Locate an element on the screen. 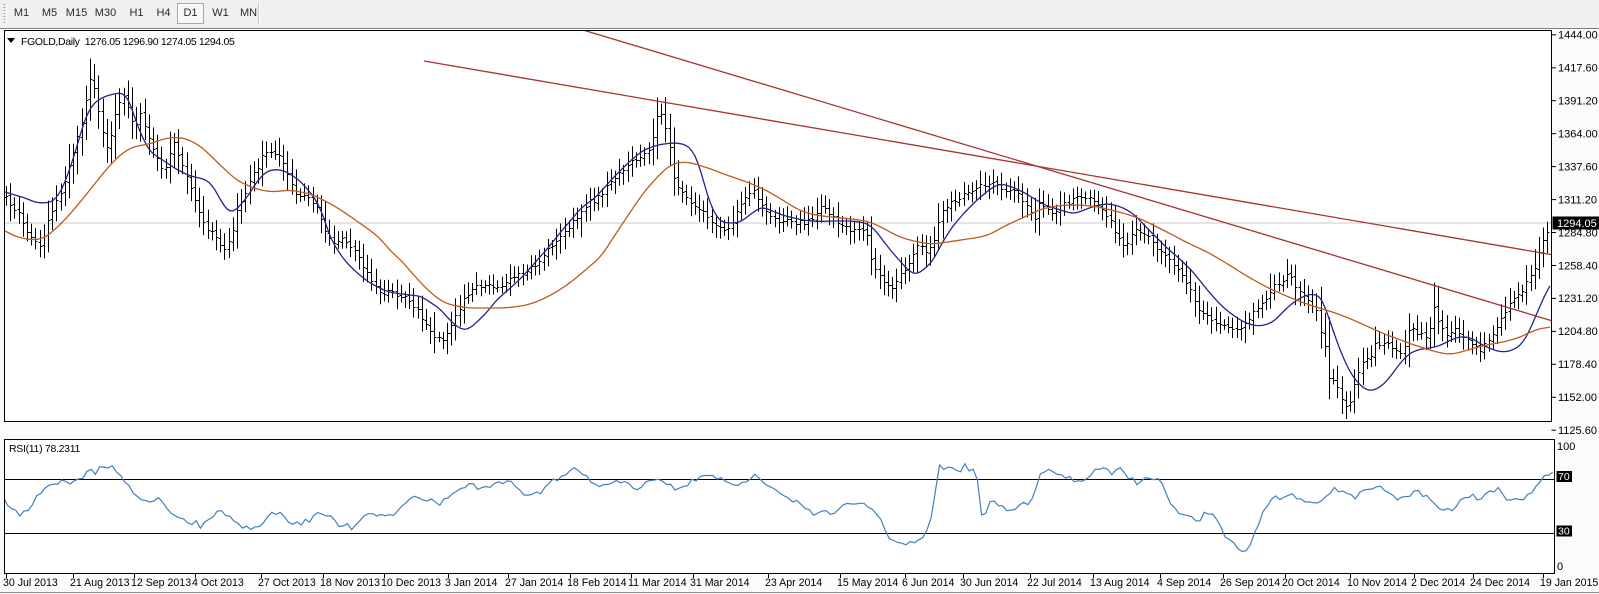 This screenshot has width=1599, height=594. svg-text: 1231.20 is located at coordinates (1578, 299).